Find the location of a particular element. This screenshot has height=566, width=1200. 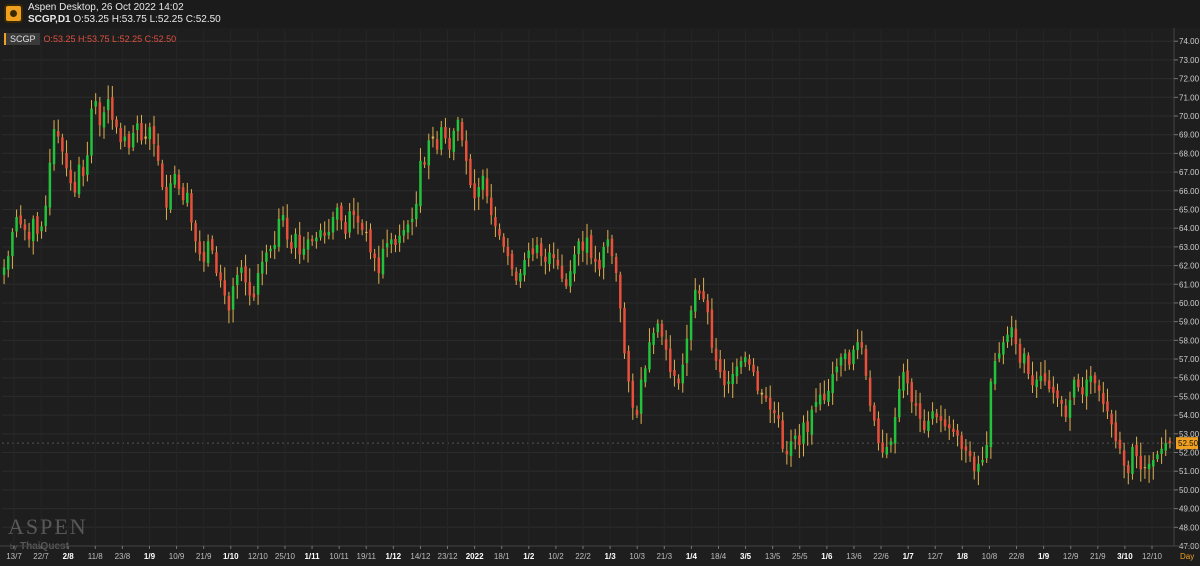

y-tick-label: 72.00 is located at coordinates (1189, 79).